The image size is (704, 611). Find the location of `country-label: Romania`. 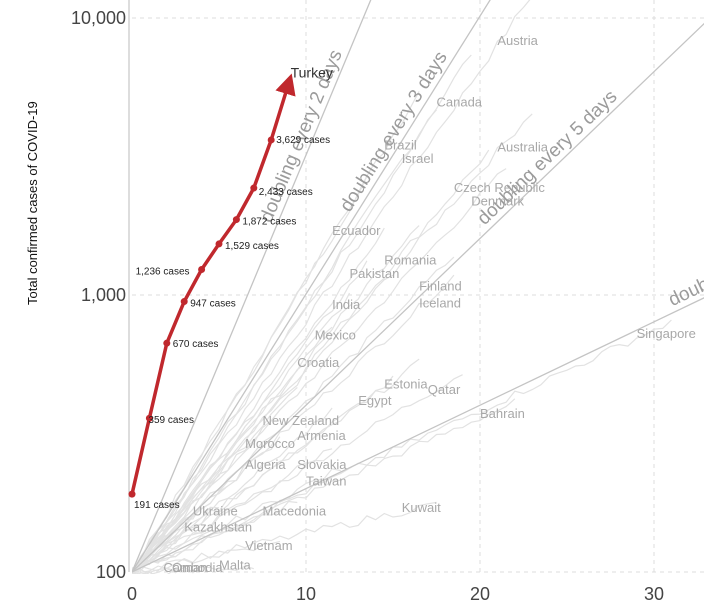

country-label: Romania is located at coordinates (410, 259).